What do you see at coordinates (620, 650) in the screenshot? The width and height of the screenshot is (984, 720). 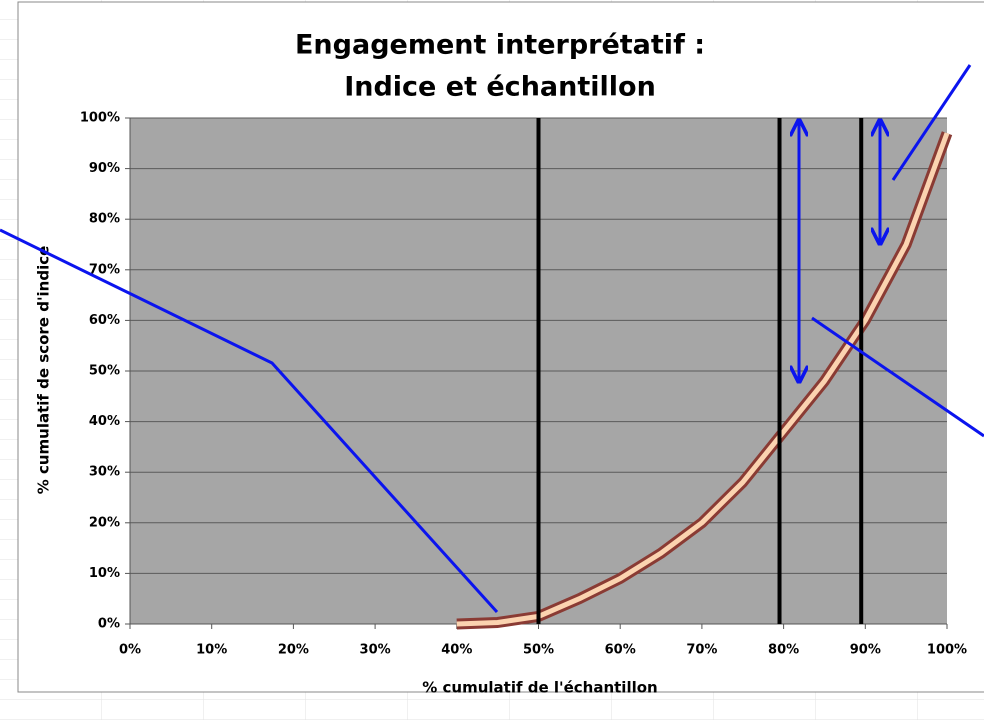 I see `x-tick-label: 60%` at bounding box center [620, 650].